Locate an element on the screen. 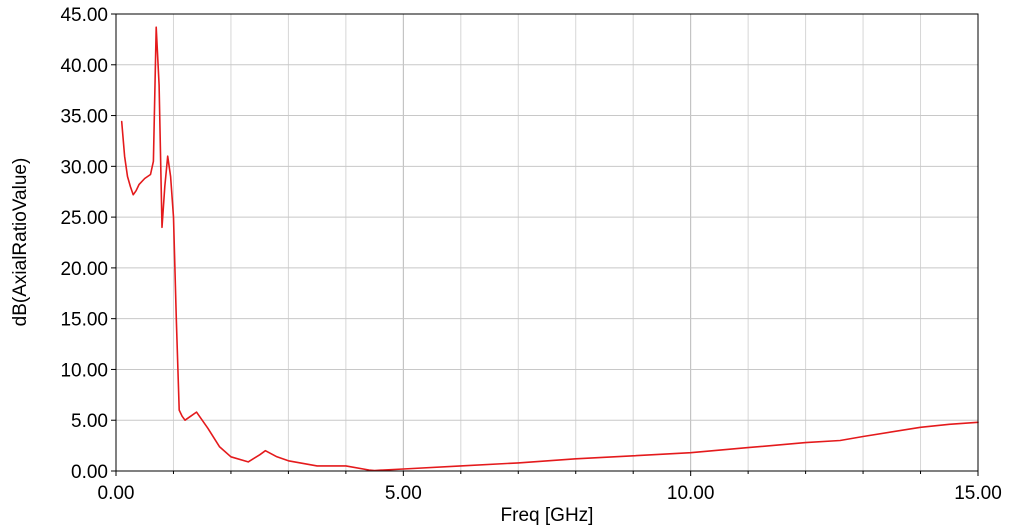 The width and height of the screenshot is (1012, 531). y-tick-label: 15.00 is located at coordinates (84, 320).